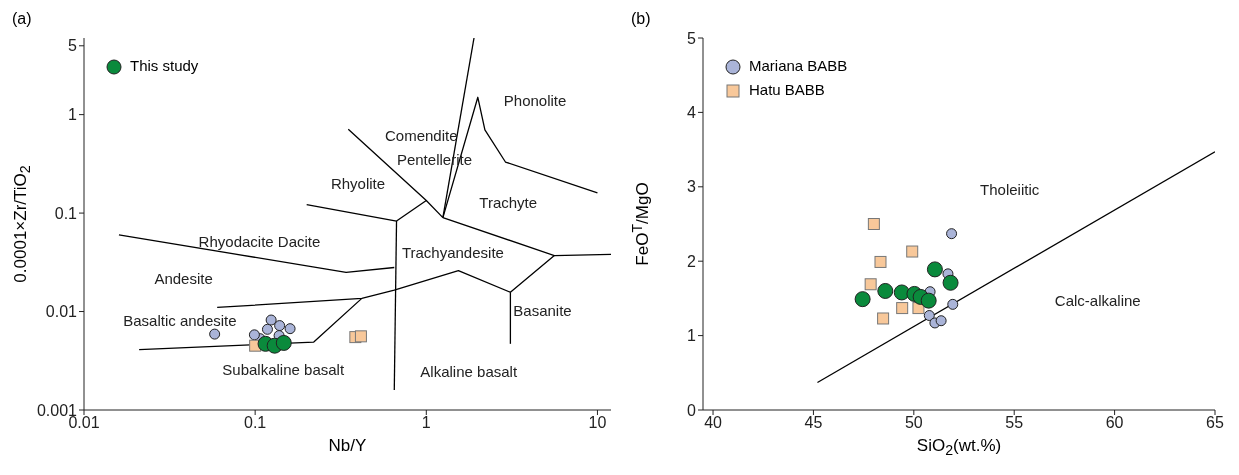 The width and height of the screenshot is (1239, 475). Describe the element at coordinates (813, 423) in the screenshot. I see `x-tick-label: 45` at that location.